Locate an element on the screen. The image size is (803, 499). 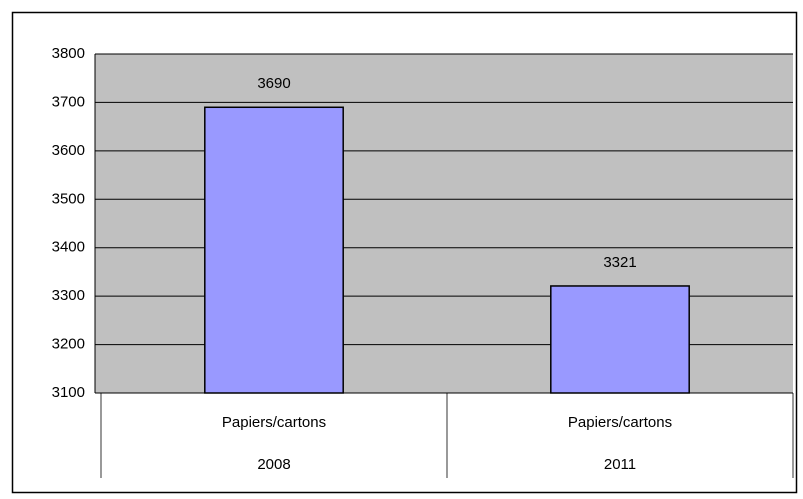
y-tick-label: 3500 is located at coordinates (68, 198).